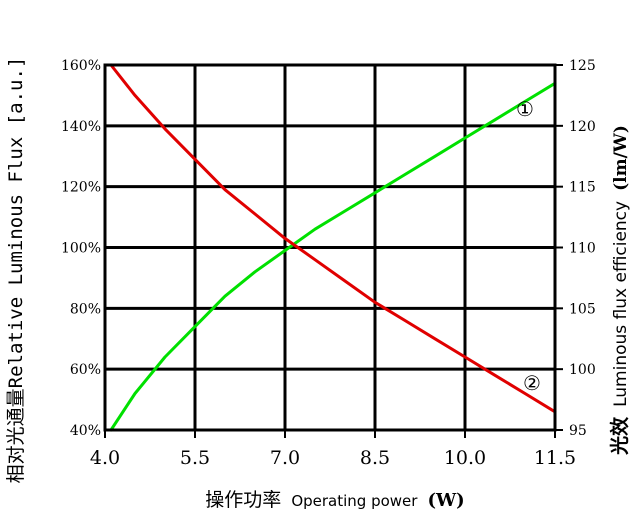 The image size is (639, 522). Describe the element at coordinates (243, 500) in the screenshot. I see `x-axis-title-cn: 操作功率` at that location.